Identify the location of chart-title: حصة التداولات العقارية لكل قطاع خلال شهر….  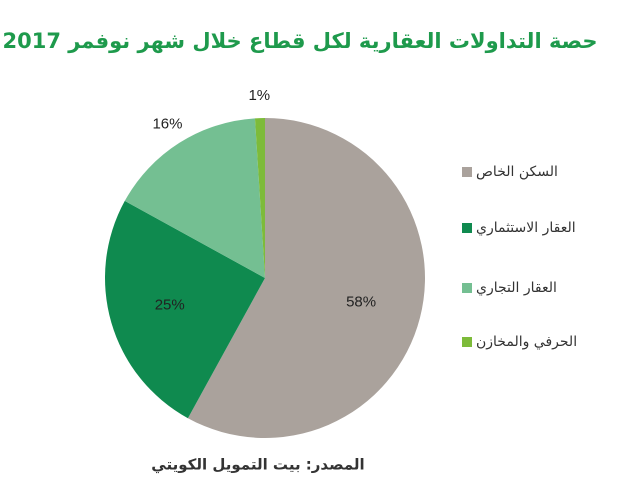
(299, 41).